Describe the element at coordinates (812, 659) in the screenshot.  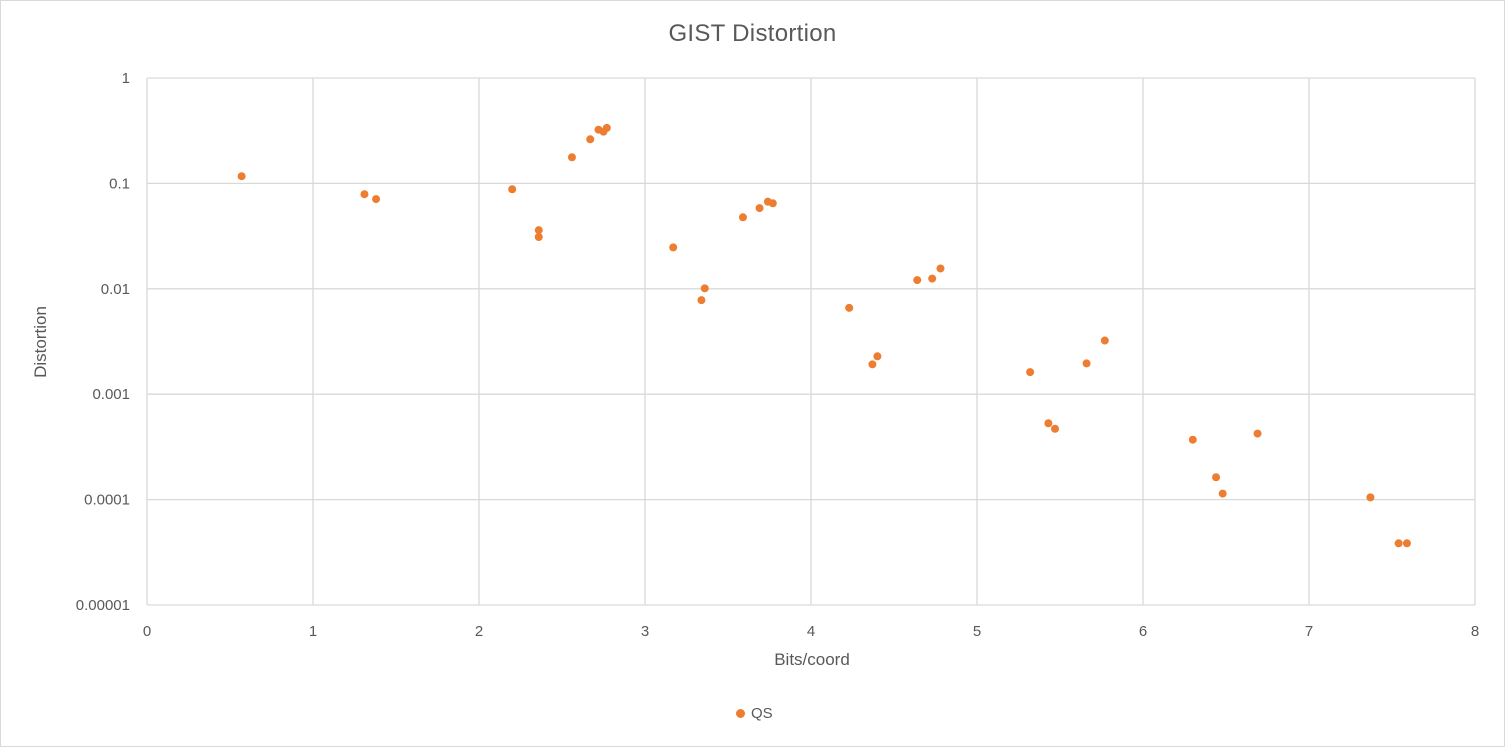
I see `x-axis-label: Bits/coord` at that location.